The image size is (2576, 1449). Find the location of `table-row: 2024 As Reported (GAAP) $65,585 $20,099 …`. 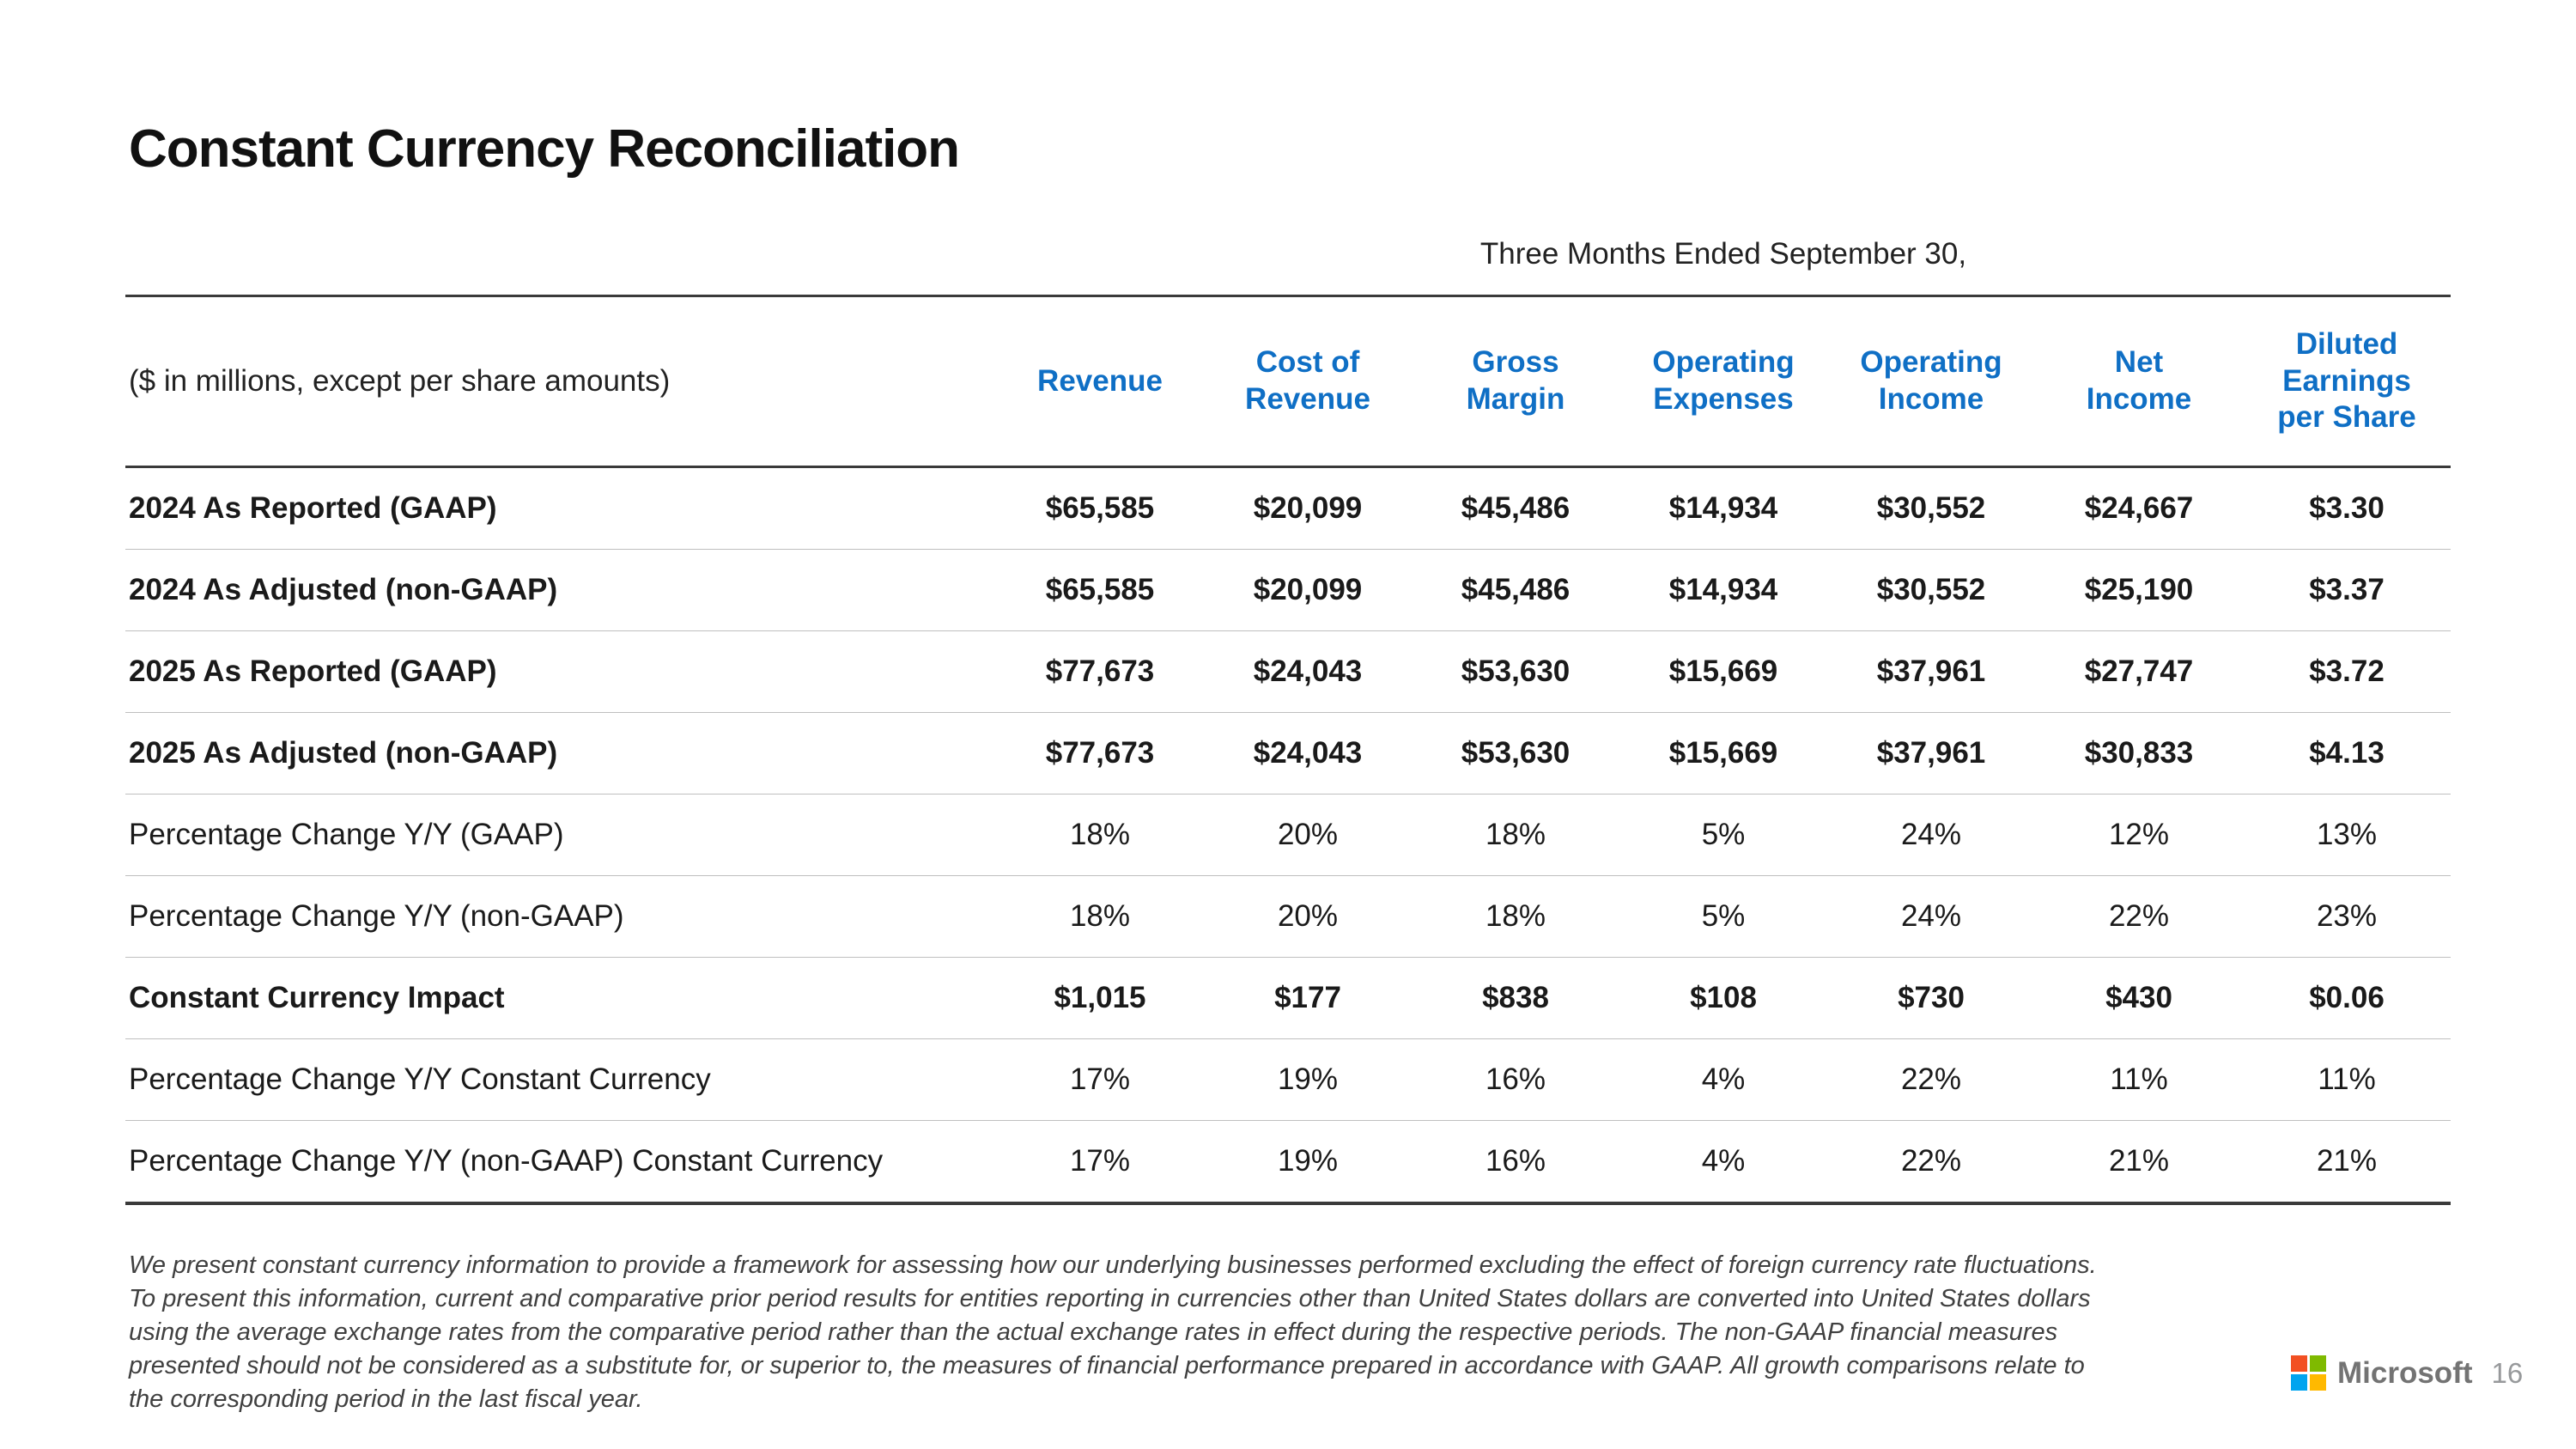

table-row: 2024 As Reported (GAAP) $65,585 $20,099 … is located at coordinates (1288, 509).